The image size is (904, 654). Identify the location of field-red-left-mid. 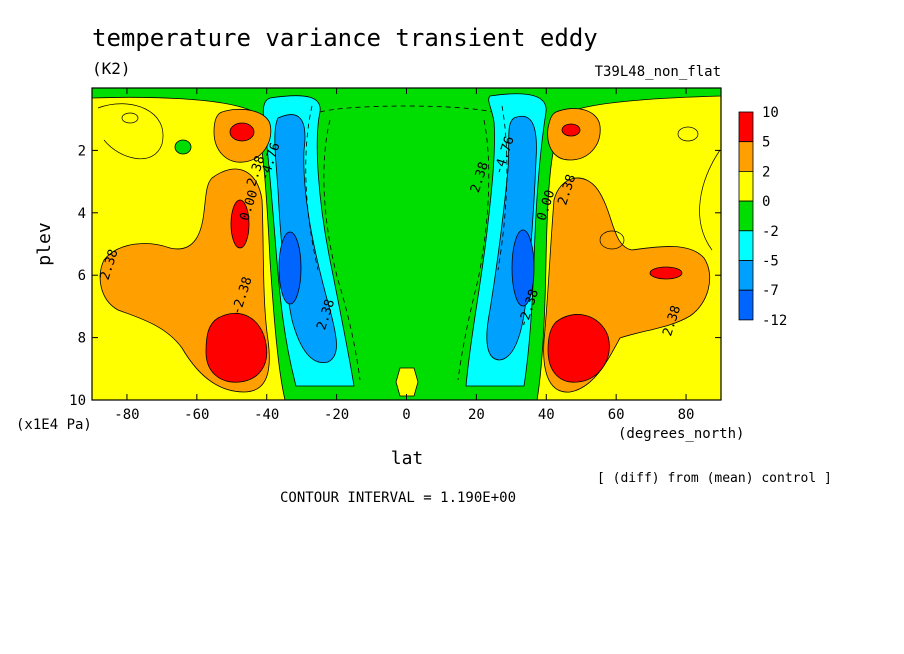
(240, 224).